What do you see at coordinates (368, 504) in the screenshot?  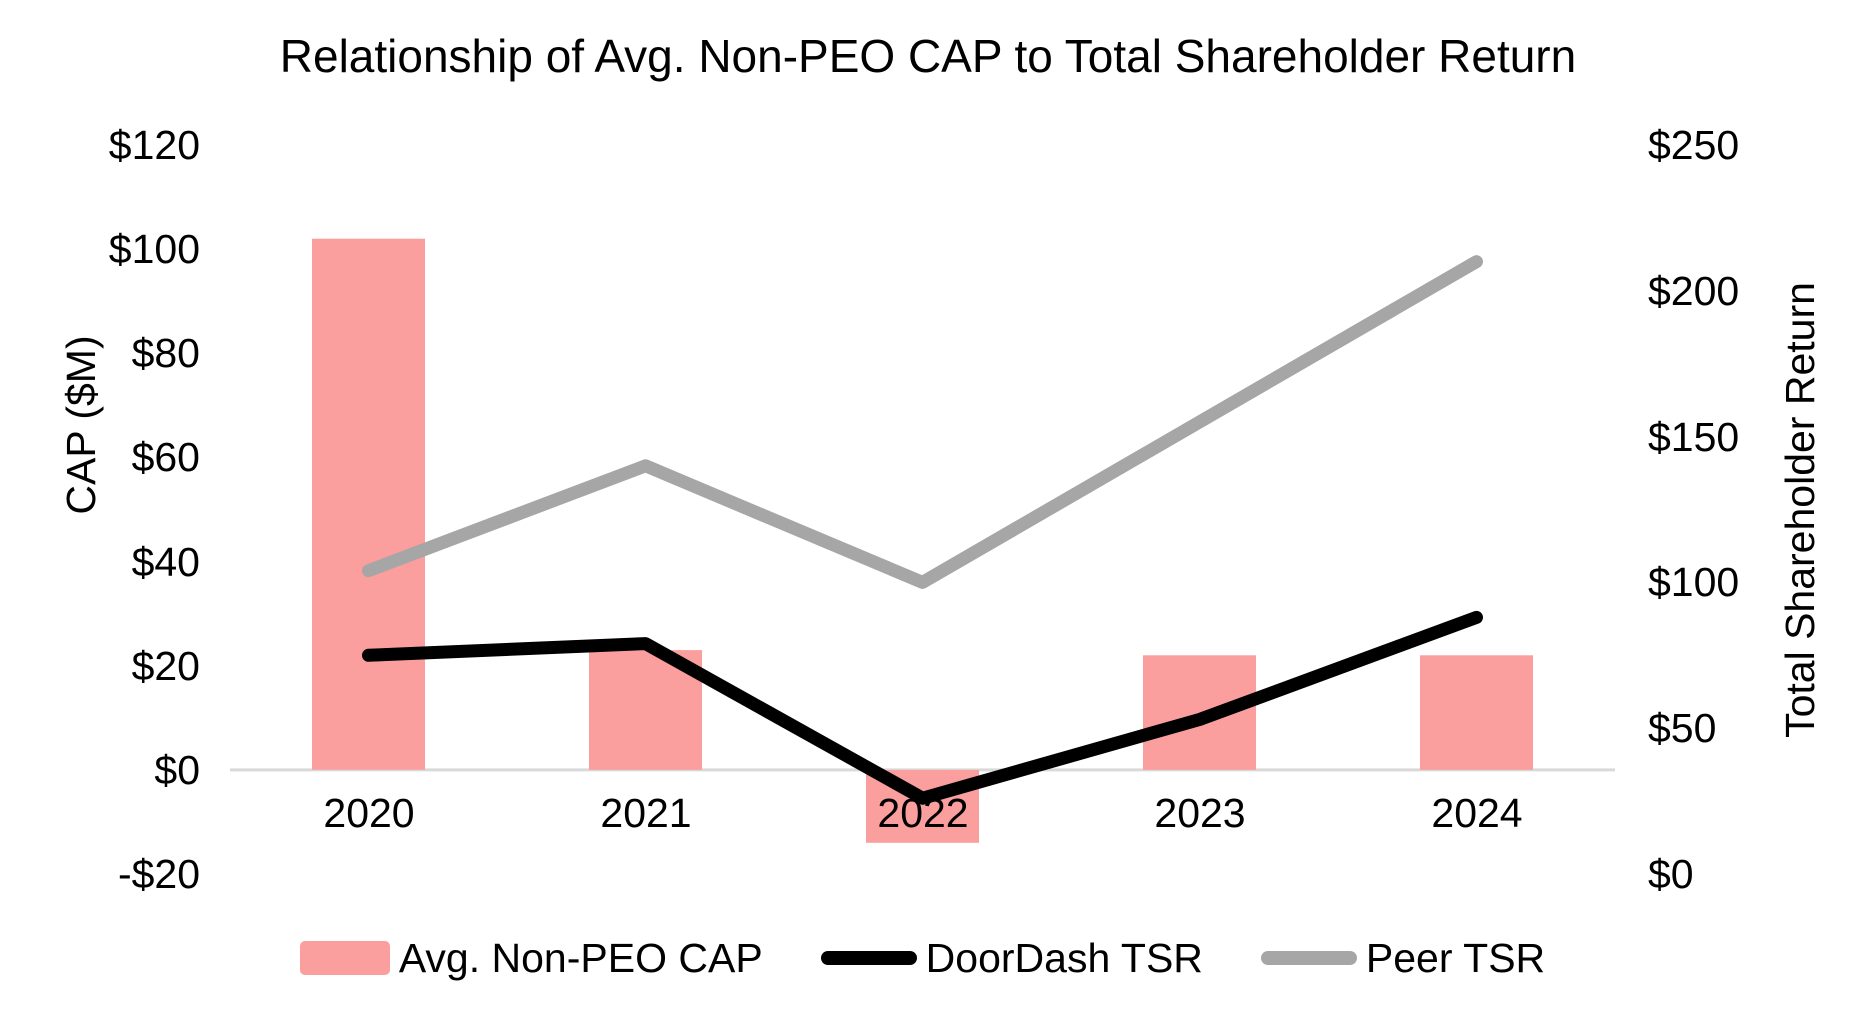 I see `bar-2020` at bounding box center [368, 504].